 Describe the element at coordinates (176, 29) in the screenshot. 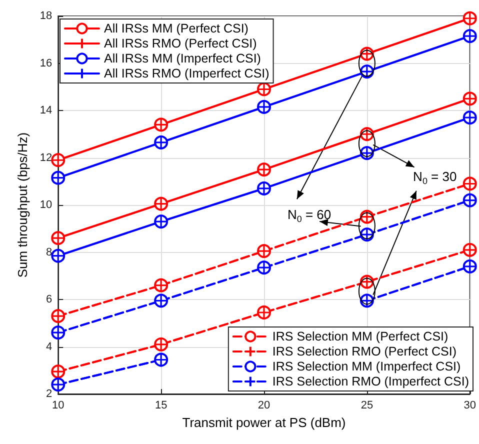

I see `legend-label: All IRSs MM (Perfect CSI)` at that location.